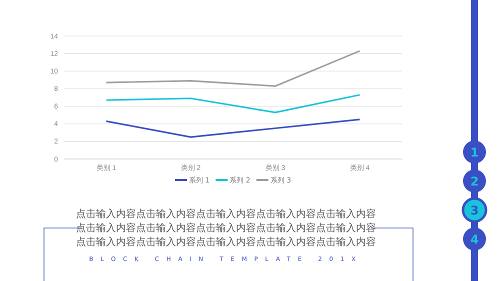 The height and width of the screenshot is (281, 500). I want to click on text: 2, so click(474, 181).